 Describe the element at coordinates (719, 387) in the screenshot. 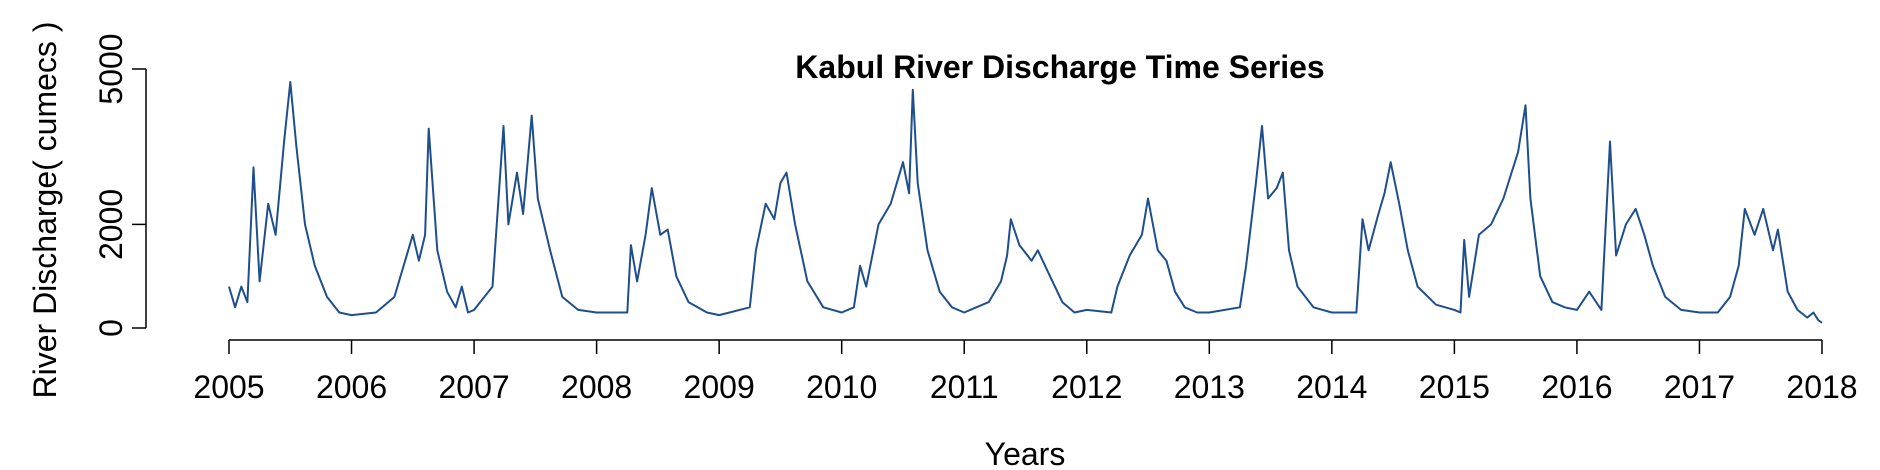

I see `x-tick-label: 2009` at that location.